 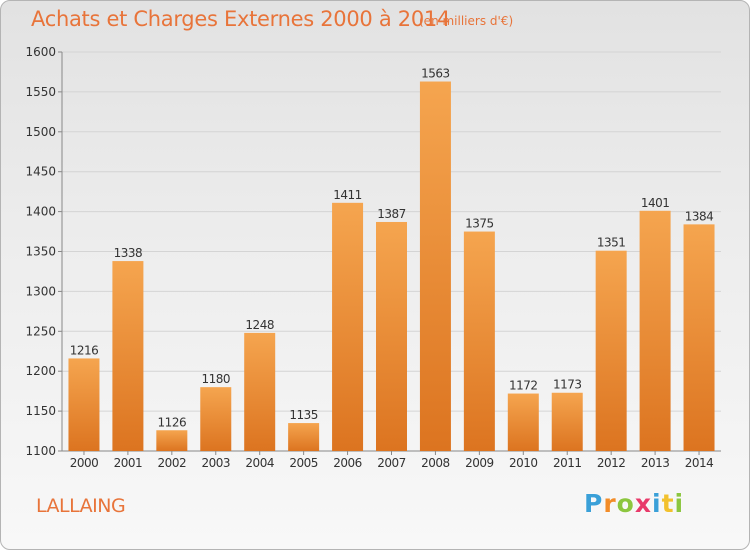 I want to click on data-label-2006: 1411, so click(x=347, y=195).